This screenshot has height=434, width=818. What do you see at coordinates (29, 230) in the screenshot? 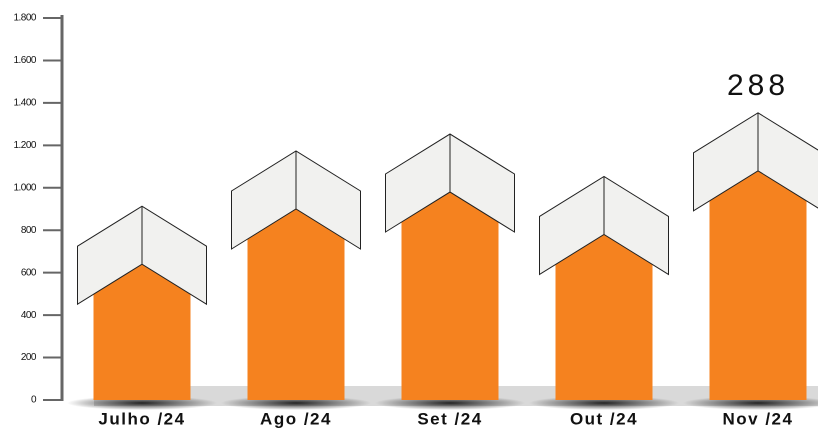
I see `y-tick-label: 800` at bounding box center [29, 230].